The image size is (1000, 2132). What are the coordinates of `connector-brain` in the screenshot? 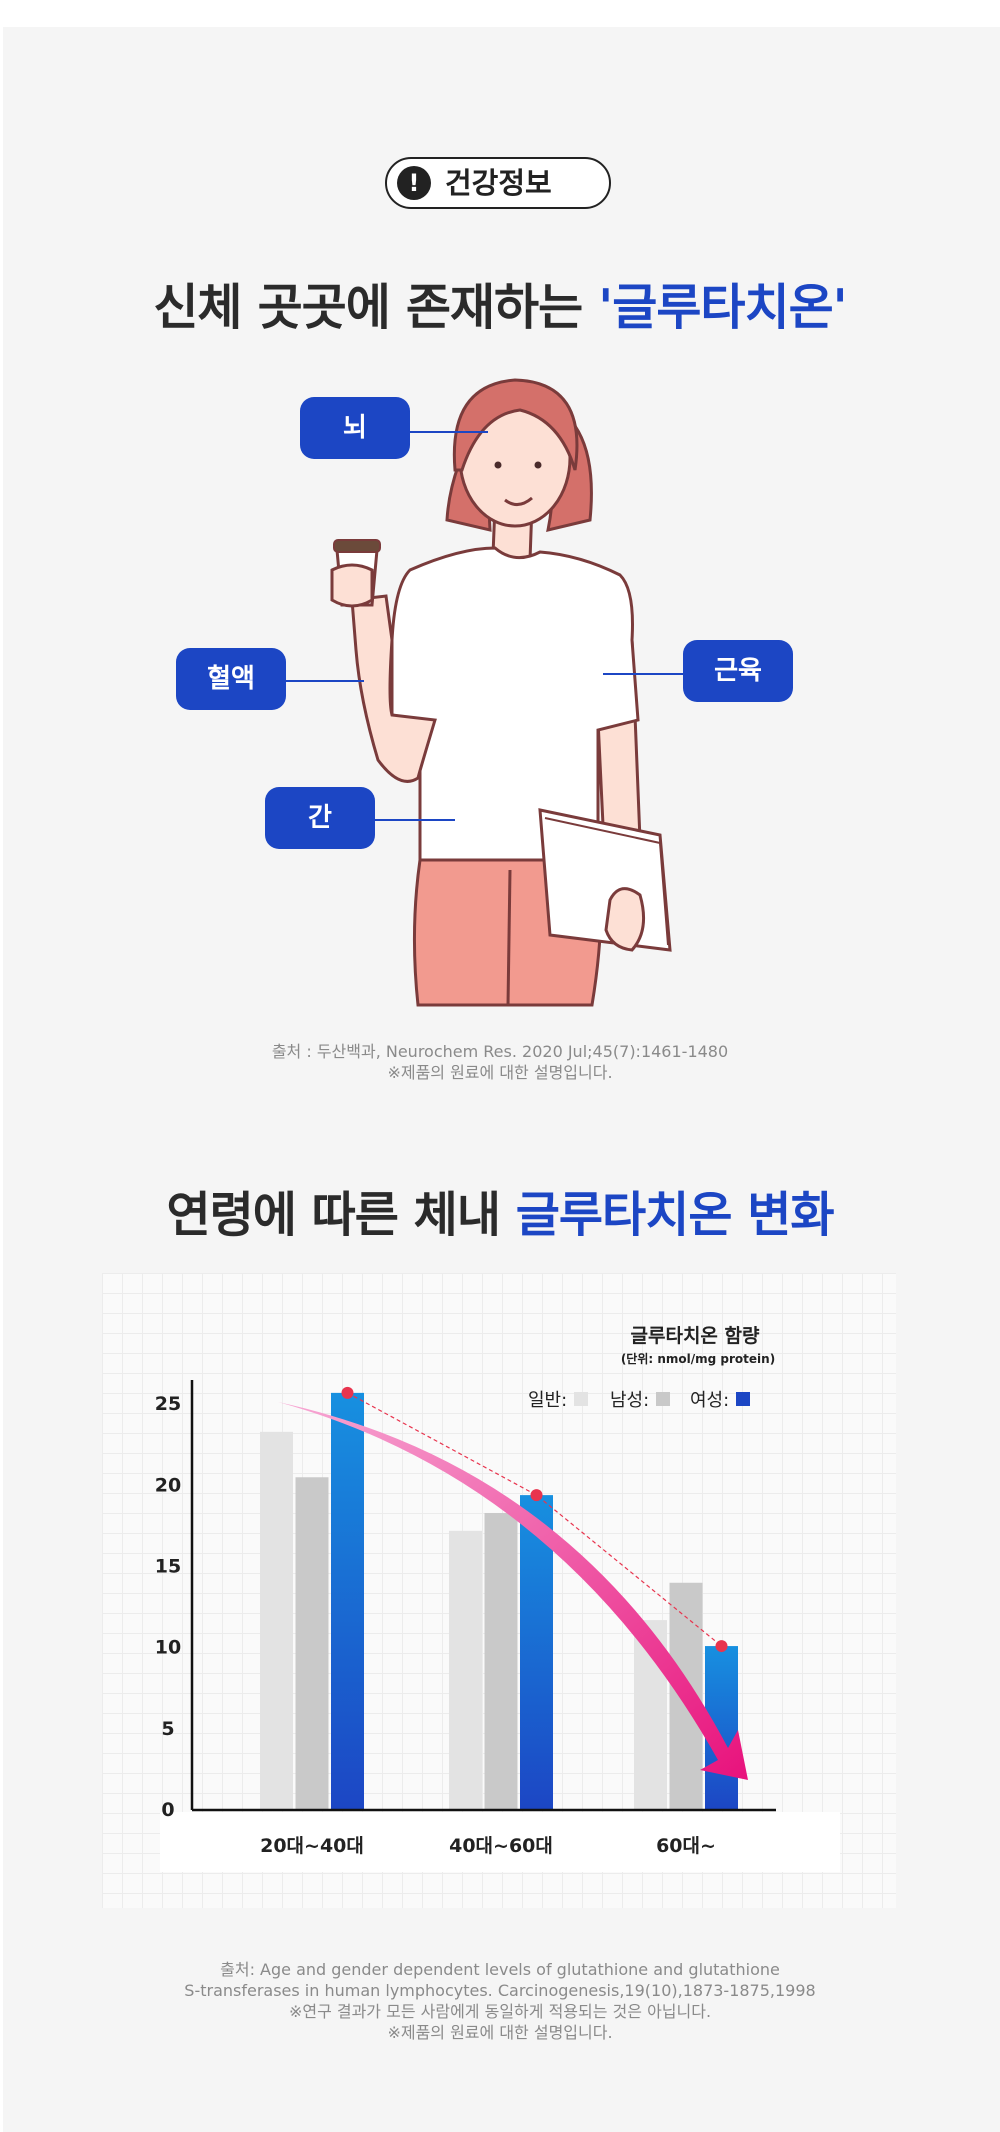 It's located at (449, 432).